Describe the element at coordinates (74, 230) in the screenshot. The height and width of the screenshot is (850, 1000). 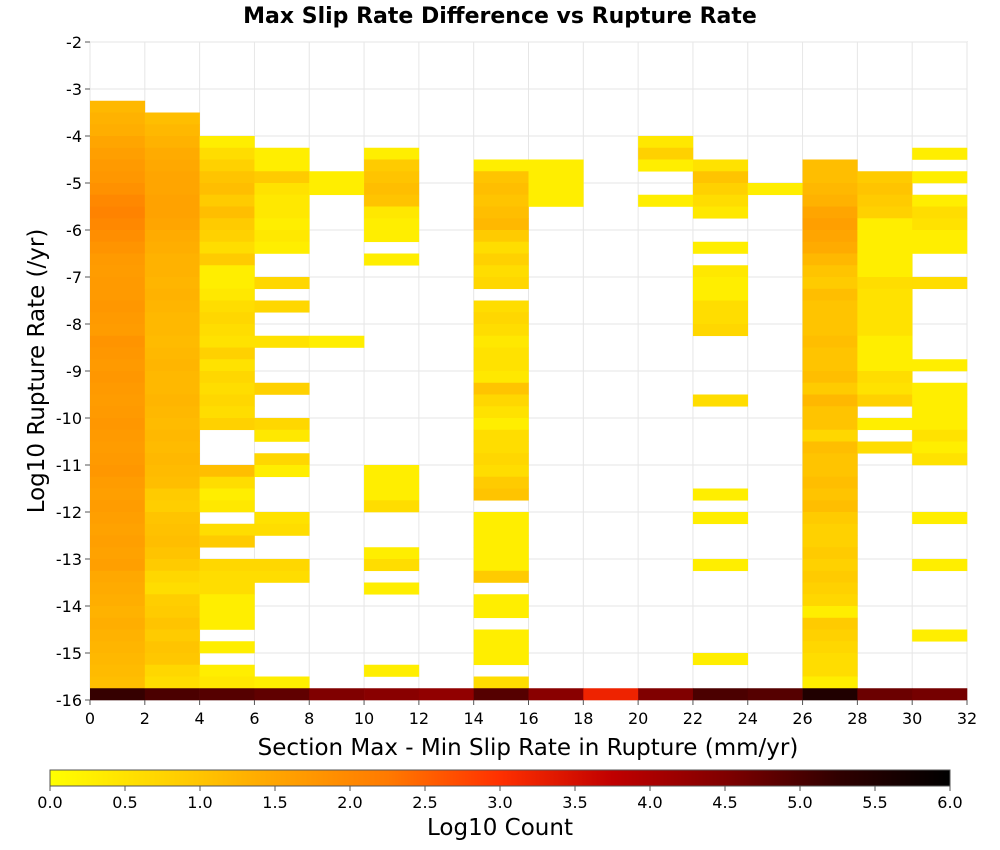
I see `y-tick-label: -6` at that location.